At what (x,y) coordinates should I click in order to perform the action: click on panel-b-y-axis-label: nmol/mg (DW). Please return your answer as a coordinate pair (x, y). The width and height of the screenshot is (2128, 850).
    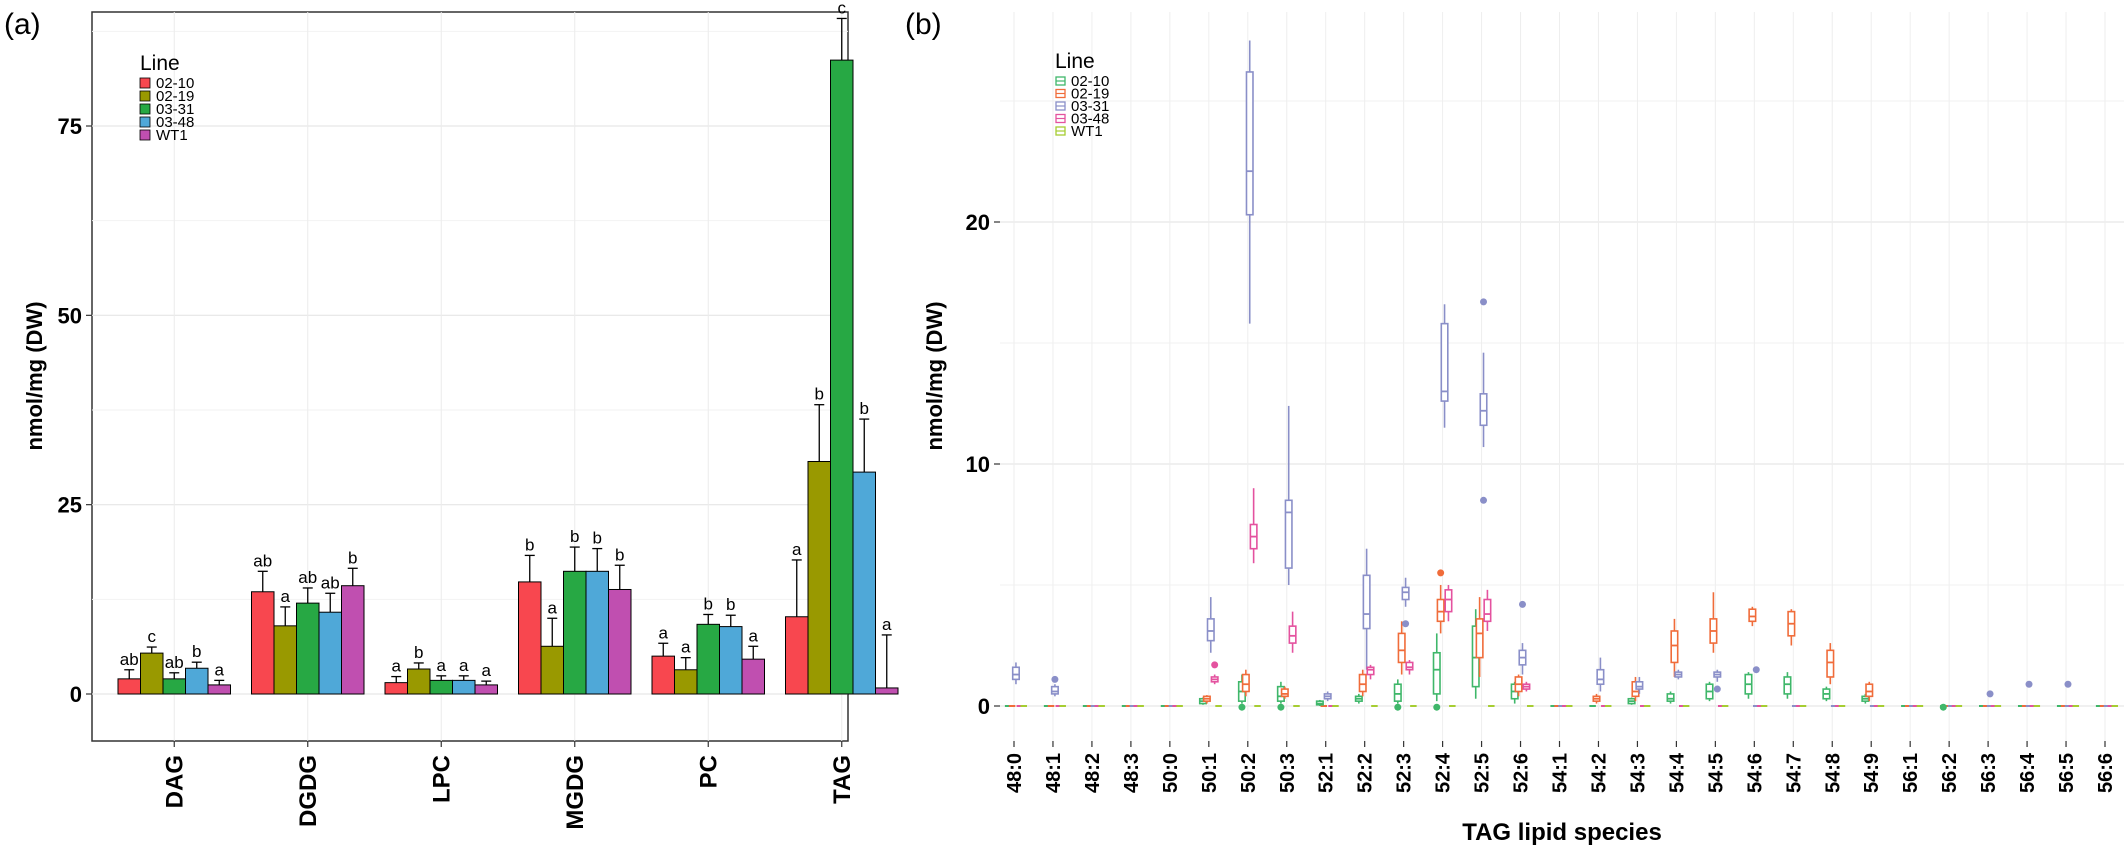
    Looking at the image, I should click on (934, 375).